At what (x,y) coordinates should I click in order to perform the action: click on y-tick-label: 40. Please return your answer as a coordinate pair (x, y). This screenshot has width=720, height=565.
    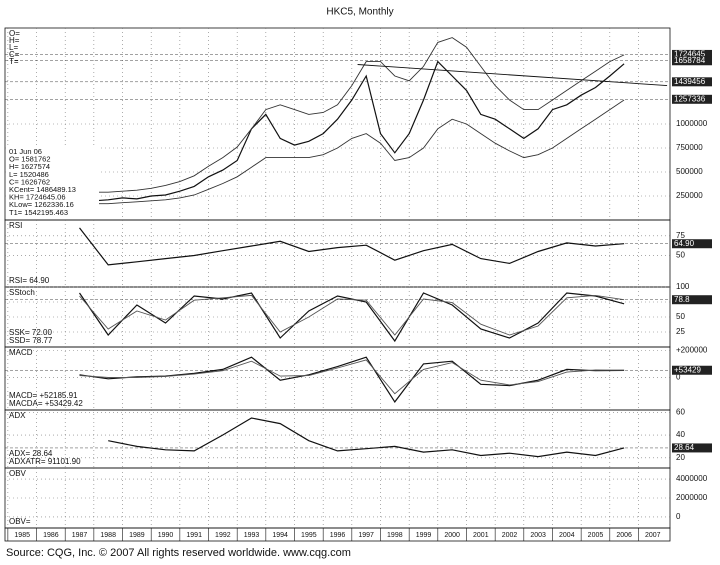
    Looking at the image, I should click on (680, 434).